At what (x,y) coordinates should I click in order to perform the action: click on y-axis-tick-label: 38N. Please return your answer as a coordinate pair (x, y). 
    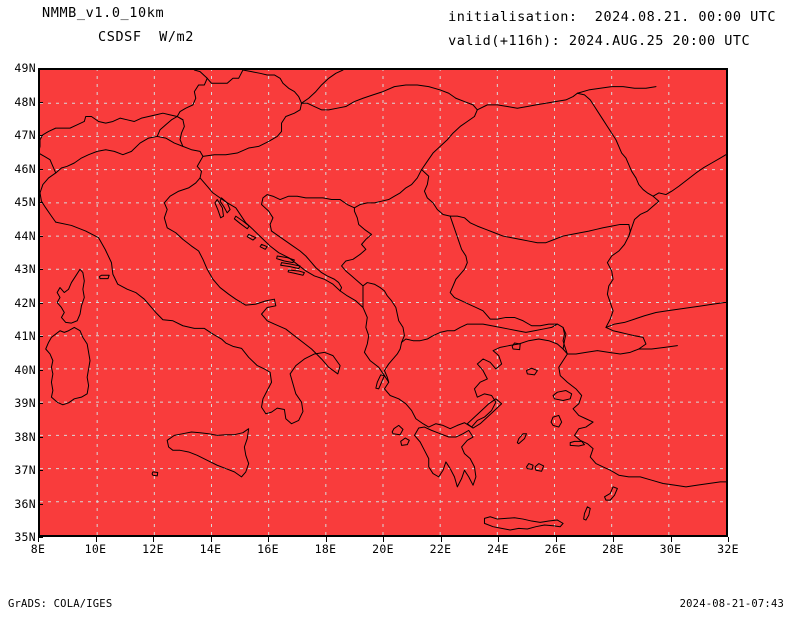
    Looking at the image, I should click on (25, 436).